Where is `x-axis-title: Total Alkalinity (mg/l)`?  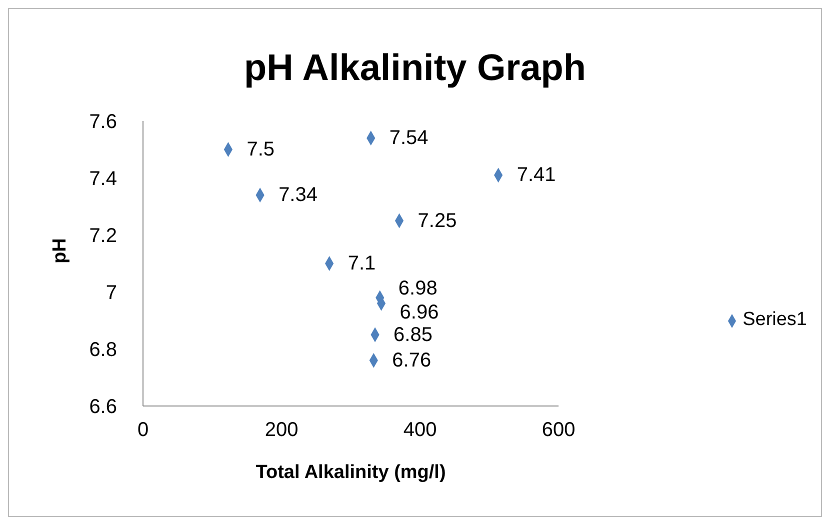
x-axis-title: Total Alkalinity (mg/l) is located at coordinates (351, 472).